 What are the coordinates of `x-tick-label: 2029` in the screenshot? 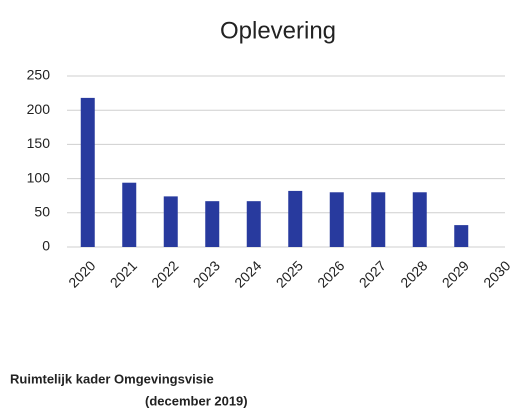 It's located at (455, 273).